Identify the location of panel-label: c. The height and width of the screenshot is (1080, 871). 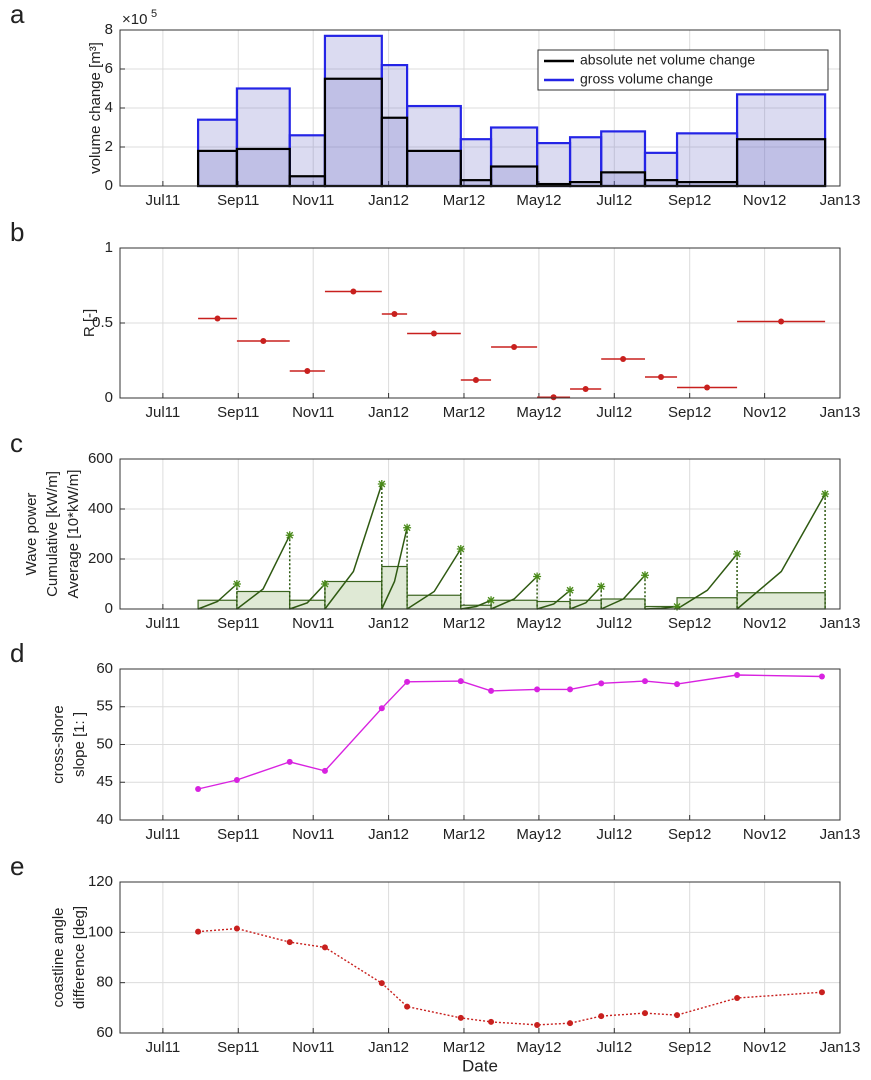
(16, 443).